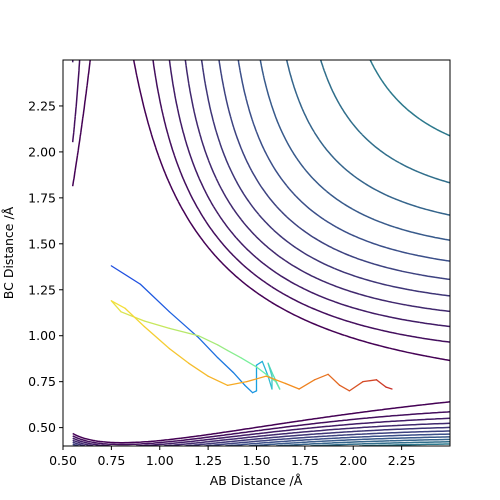  Describe the element at coordinates (42, 427) in the screenshot. I see `y-tick-label: 0.50` at that location.